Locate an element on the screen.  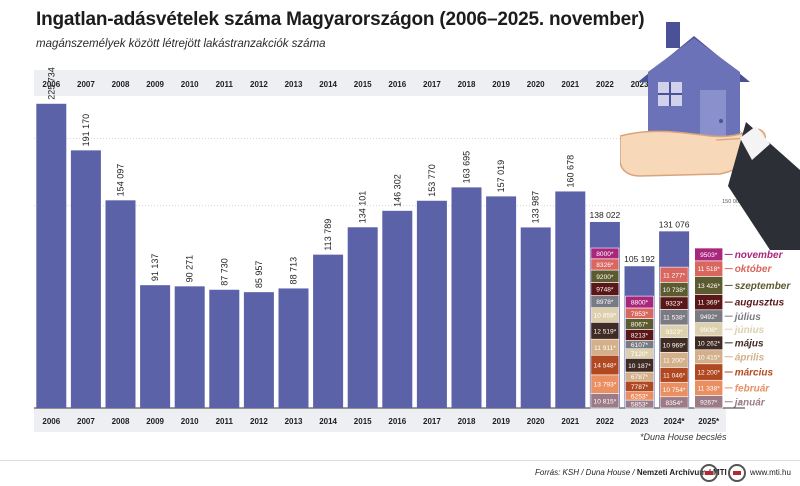
annual-value-label: 105 192 is located at coordinates (639, 259).